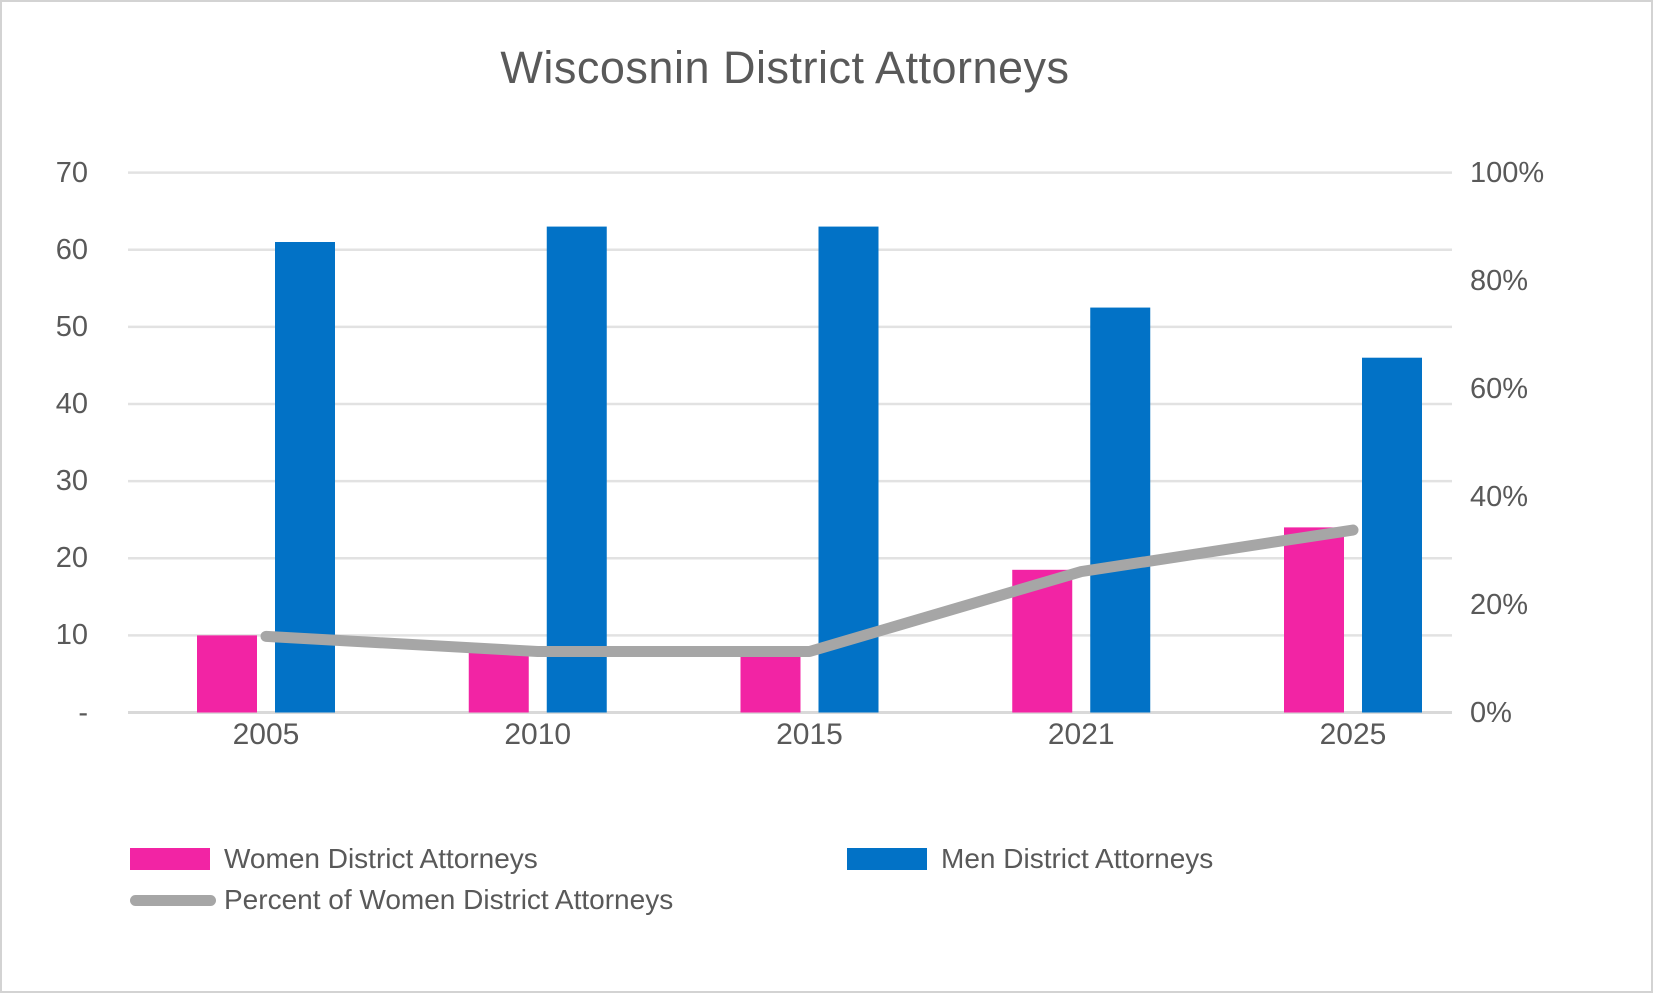  I want to click on x-axis-label-2025: 2025, so click(1353, 734).